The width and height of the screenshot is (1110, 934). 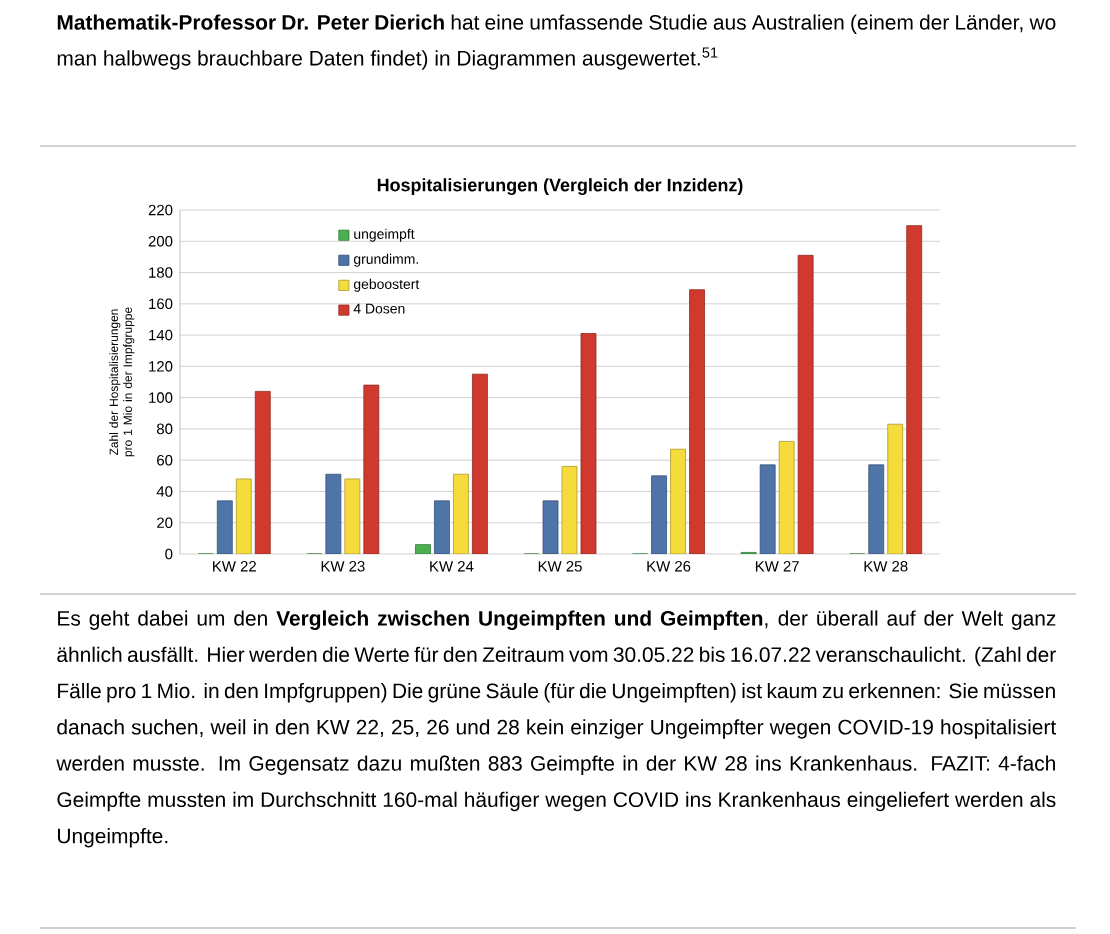 I want to click on chart-title: Hospitalisierungen (Vergleich der Inzidenz), so click(x=560, y=187).